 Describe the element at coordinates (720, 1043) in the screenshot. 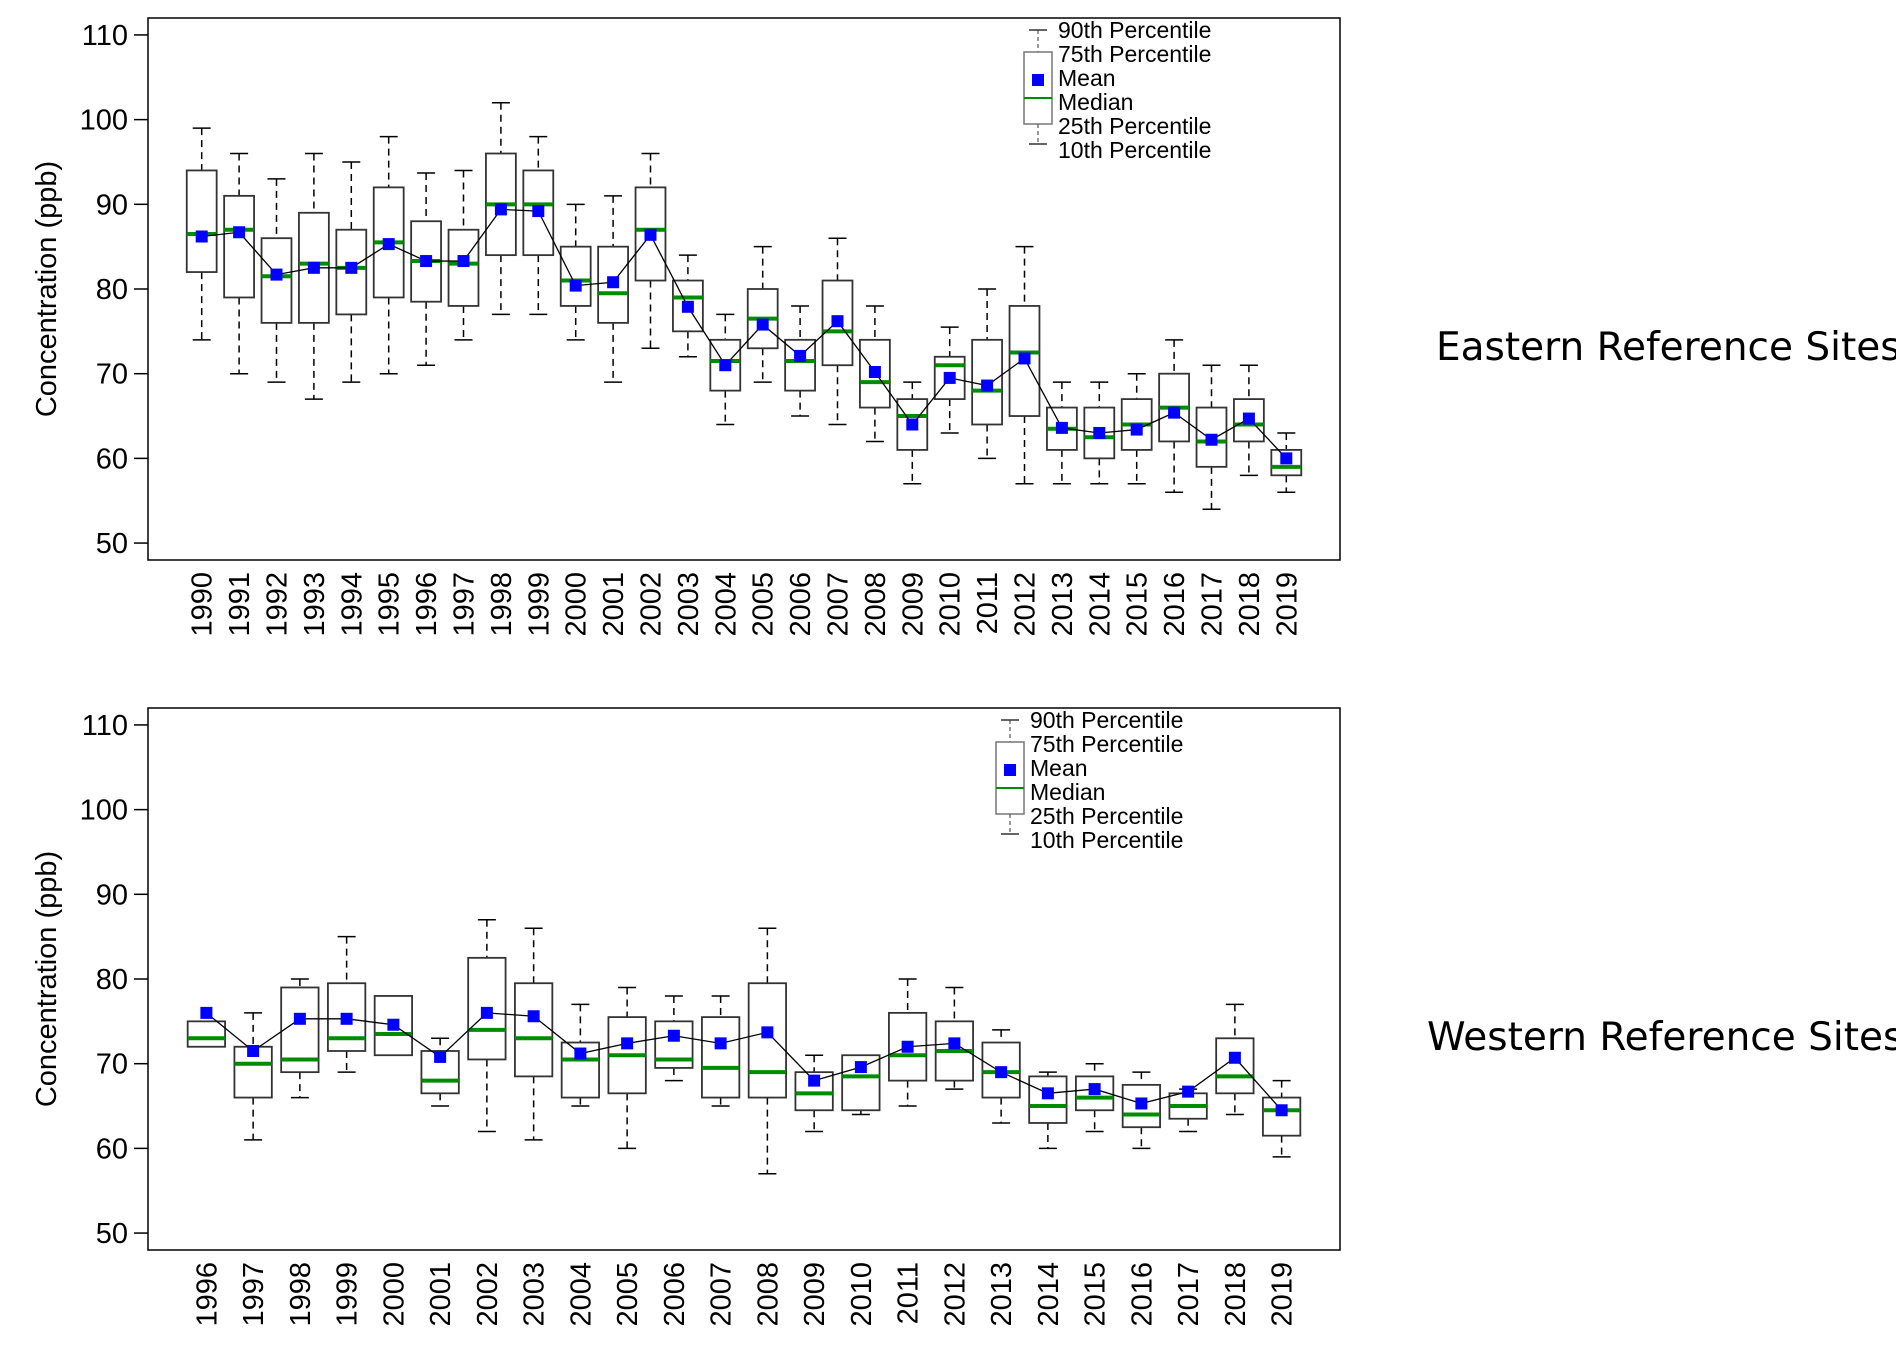

I see `mean-point-2007` at that location.